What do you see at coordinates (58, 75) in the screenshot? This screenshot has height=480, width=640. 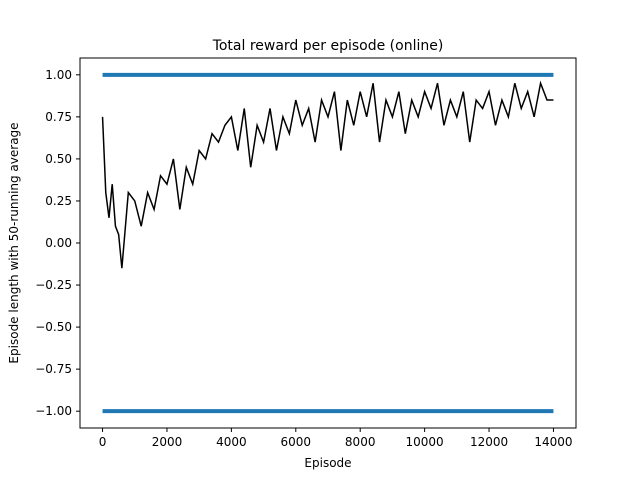 I see `y-tick-label: 1.00` at bounding box center [58, 75].